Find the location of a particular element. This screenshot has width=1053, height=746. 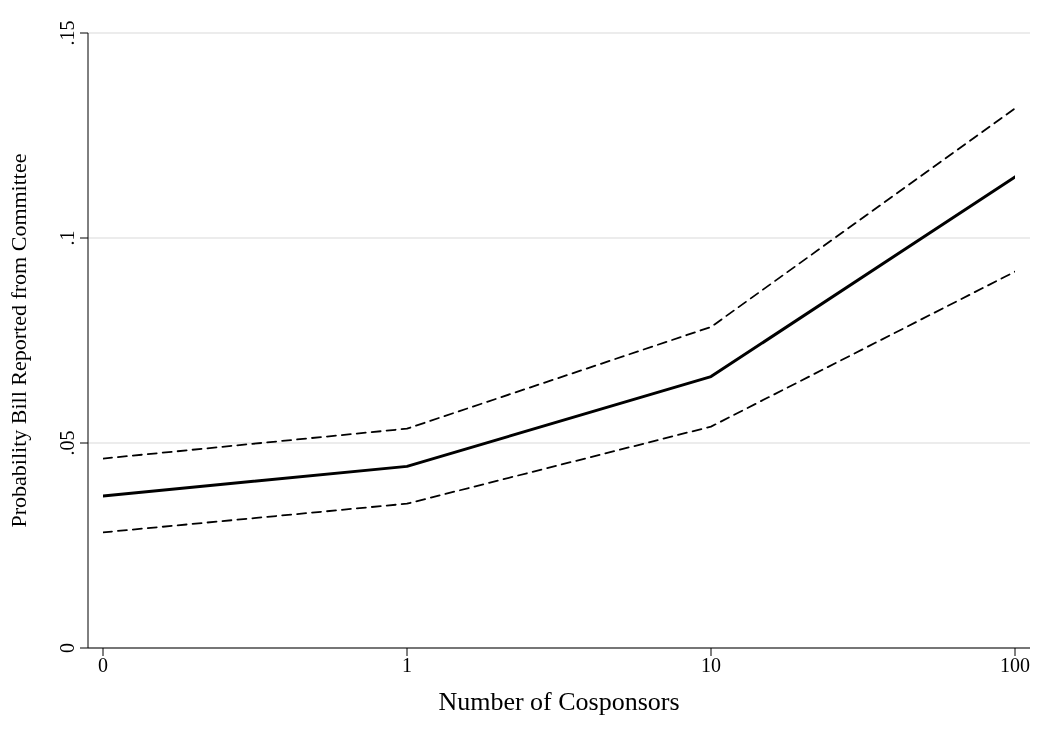

y-tick-label: .05 is located at coordinates (67, 443).